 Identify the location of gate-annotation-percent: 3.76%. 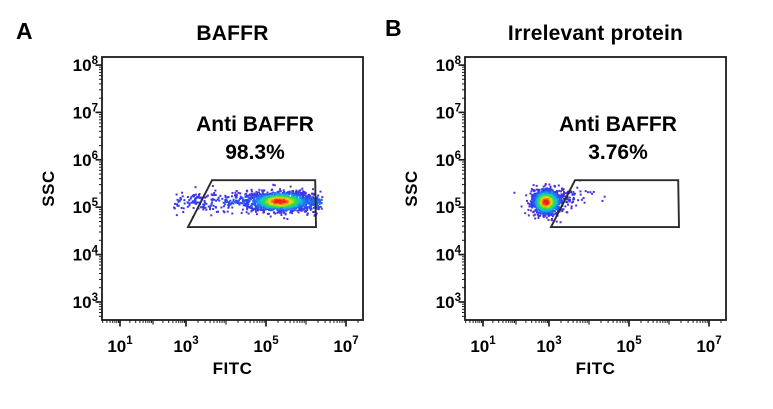
(618, 152).